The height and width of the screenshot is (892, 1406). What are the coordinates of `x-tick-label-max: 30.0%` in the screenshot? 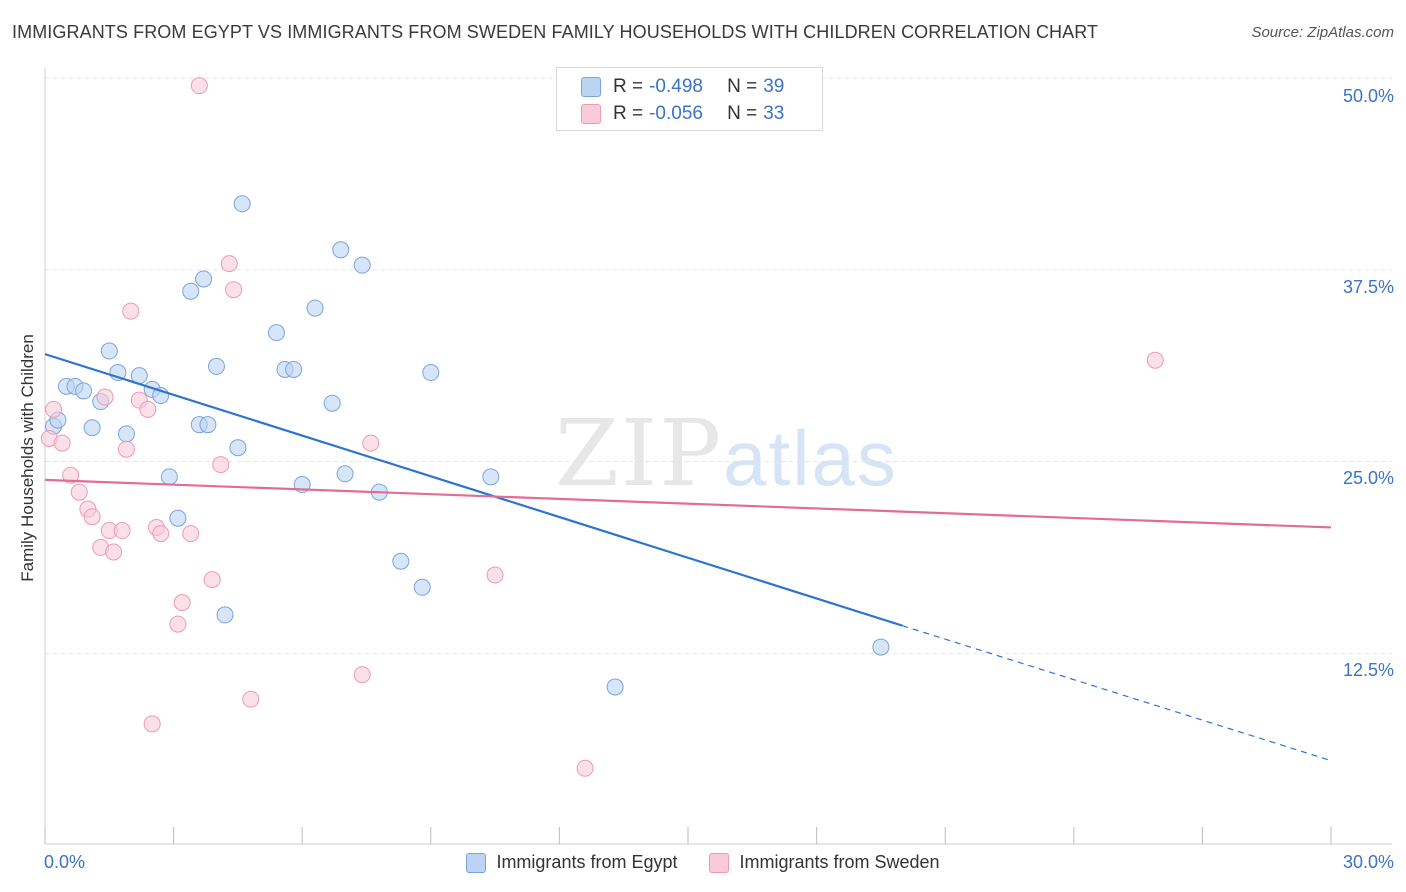 It's located at (1368, 862).